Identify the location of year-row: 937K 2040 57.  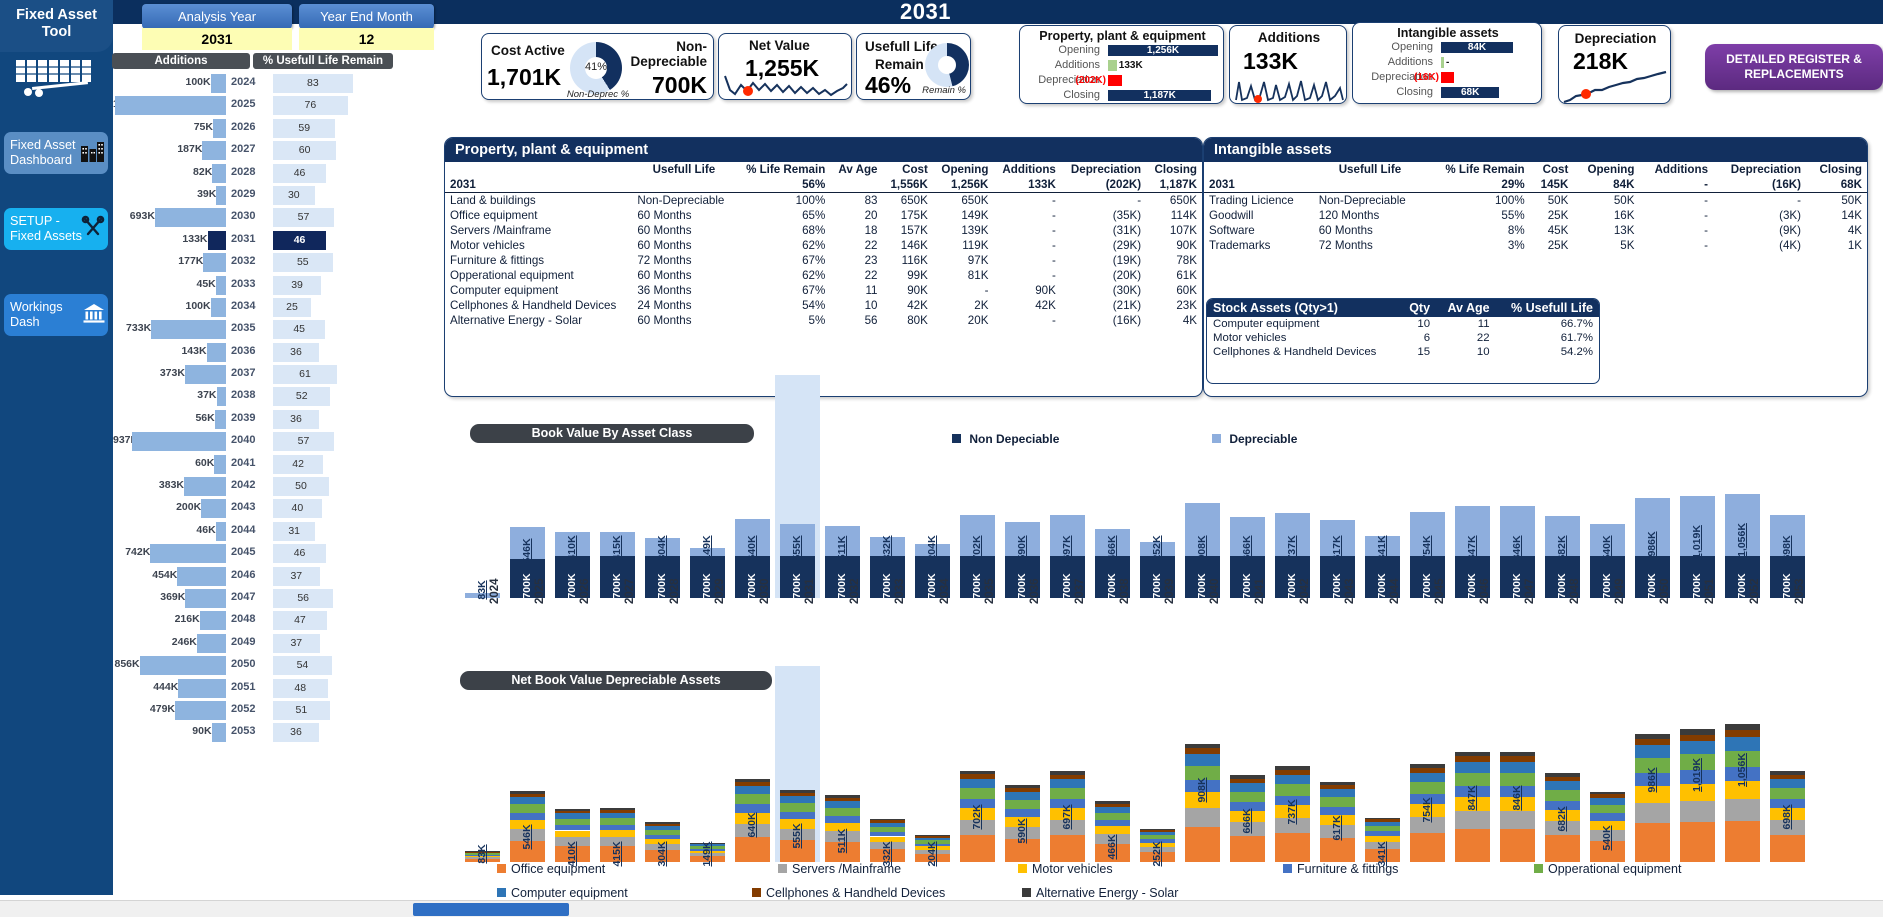
(253, 441).